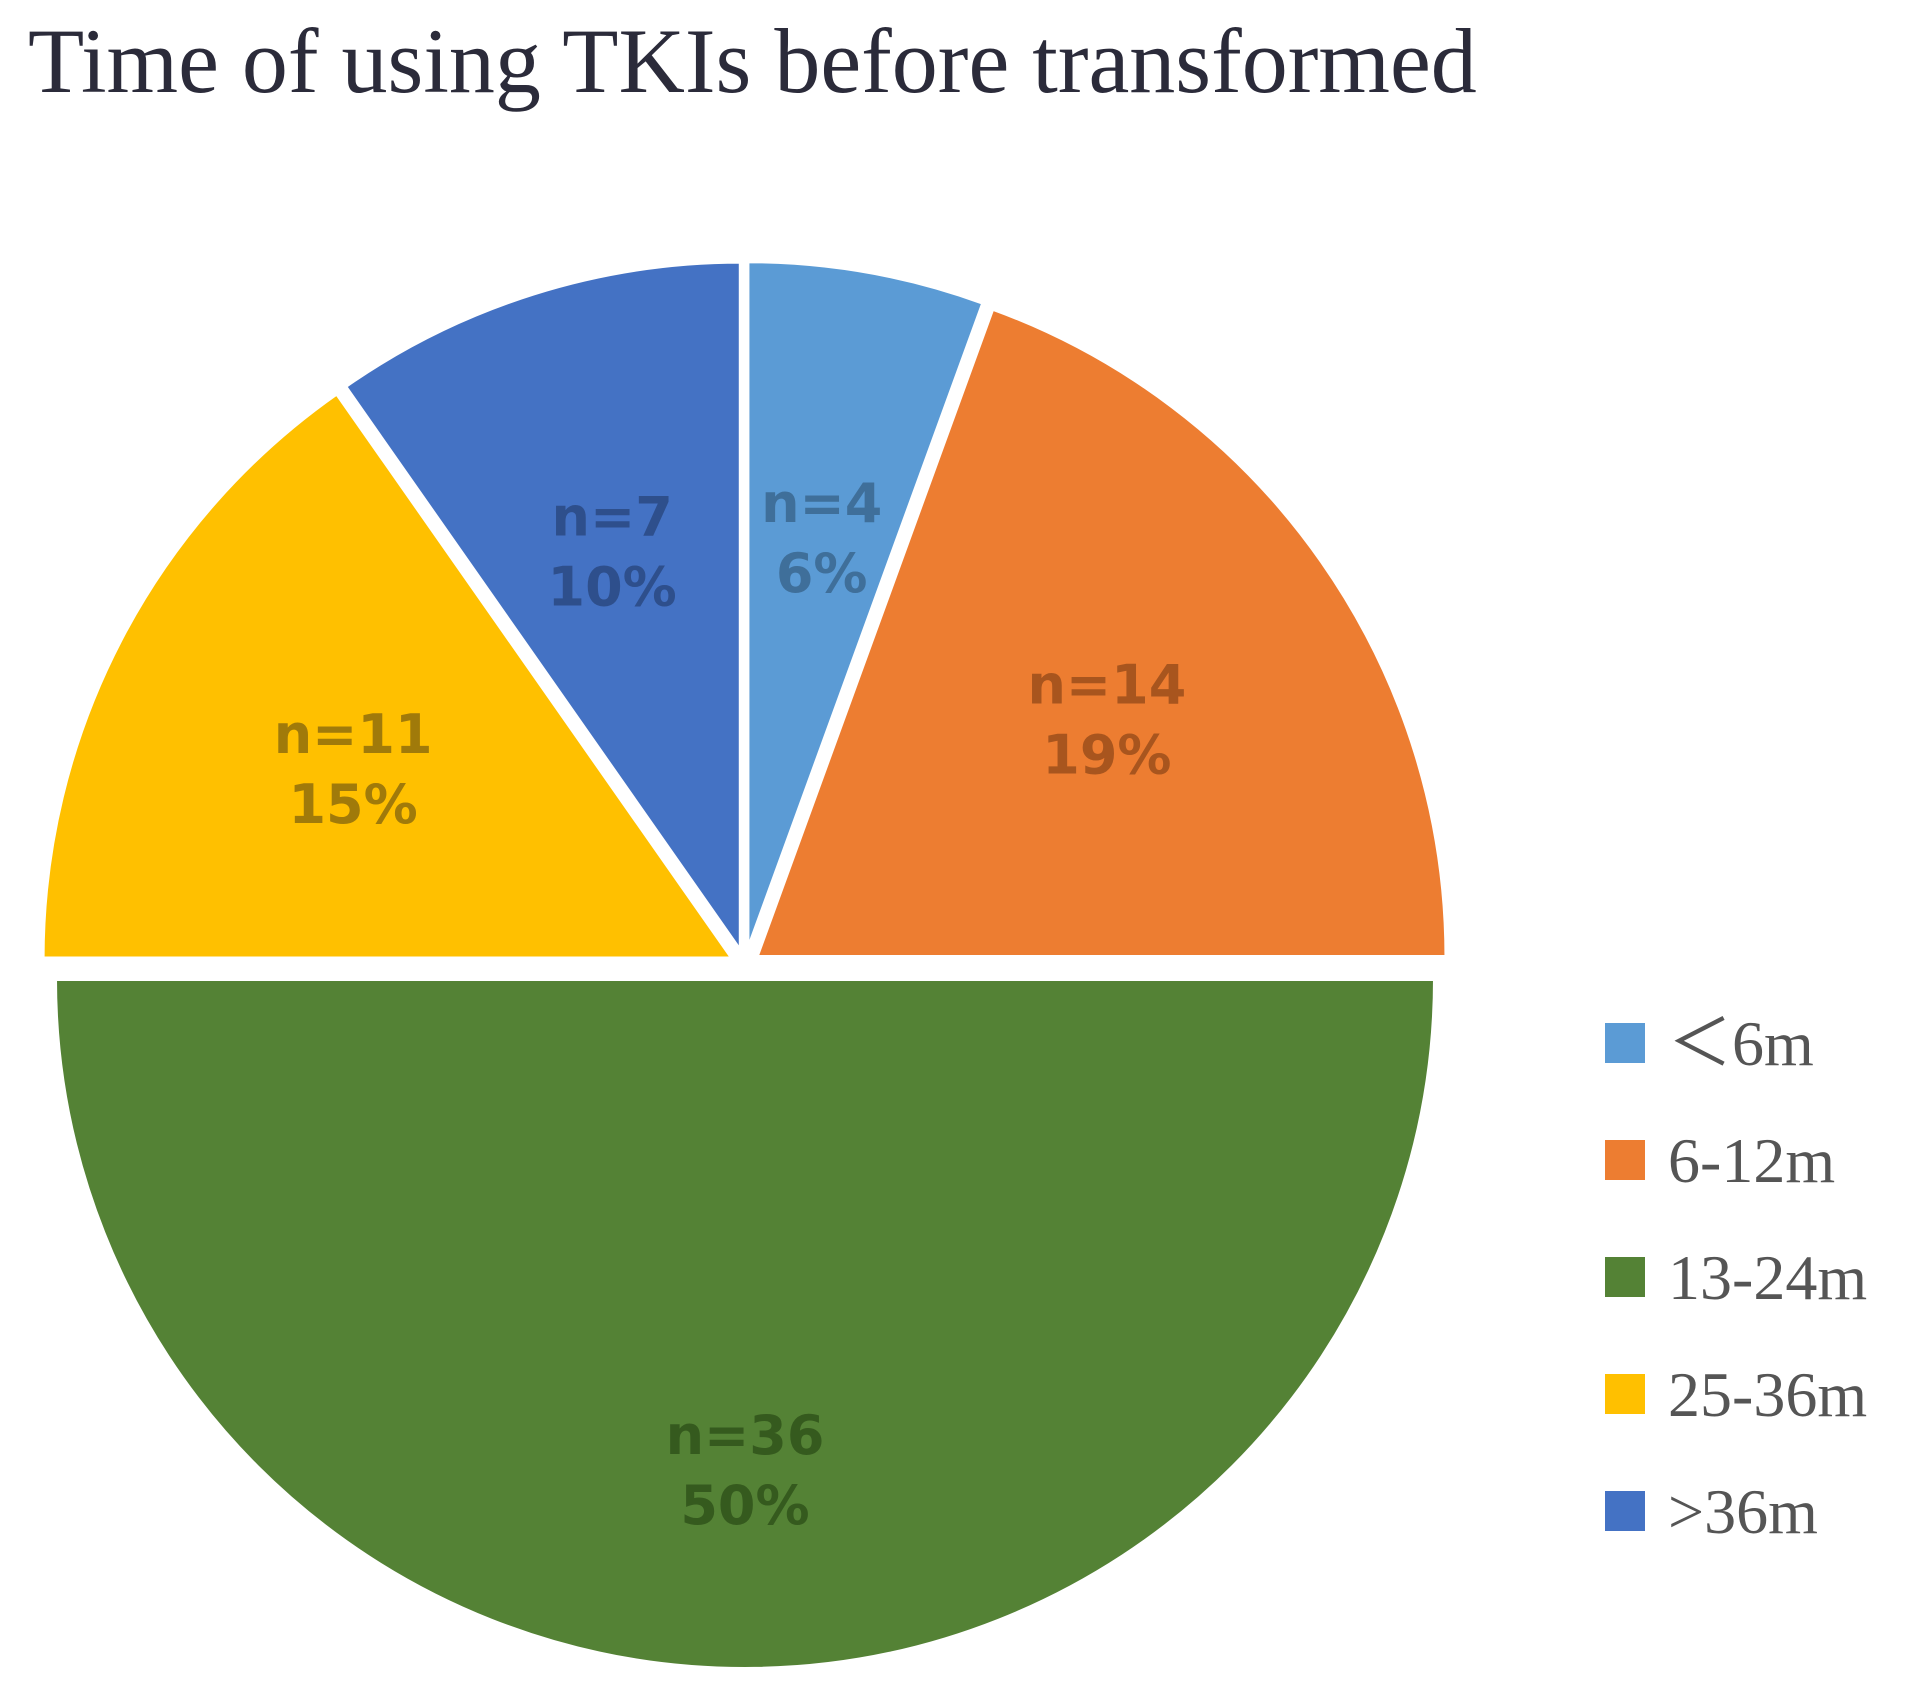 This screenshot has height=1683, width=1920. I want to click on legend: ＜6m 6-12m 13-24m 25-36m >36m, so click(1736, 1277).